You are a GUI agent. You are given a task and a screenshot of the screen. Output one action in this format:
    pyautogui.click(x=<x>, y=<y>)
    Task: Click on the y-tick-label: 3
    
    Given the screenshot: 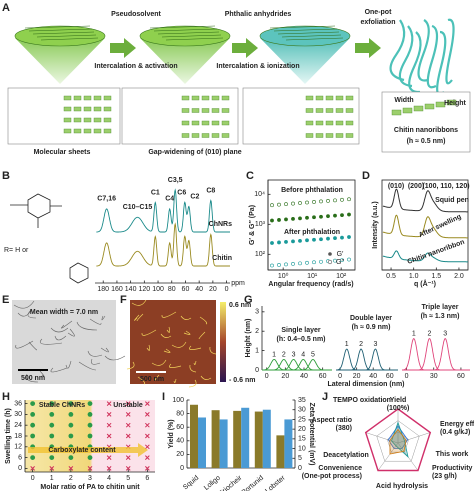 What is the action you would take?
    pyautogui.click(x=257, y=312)
    